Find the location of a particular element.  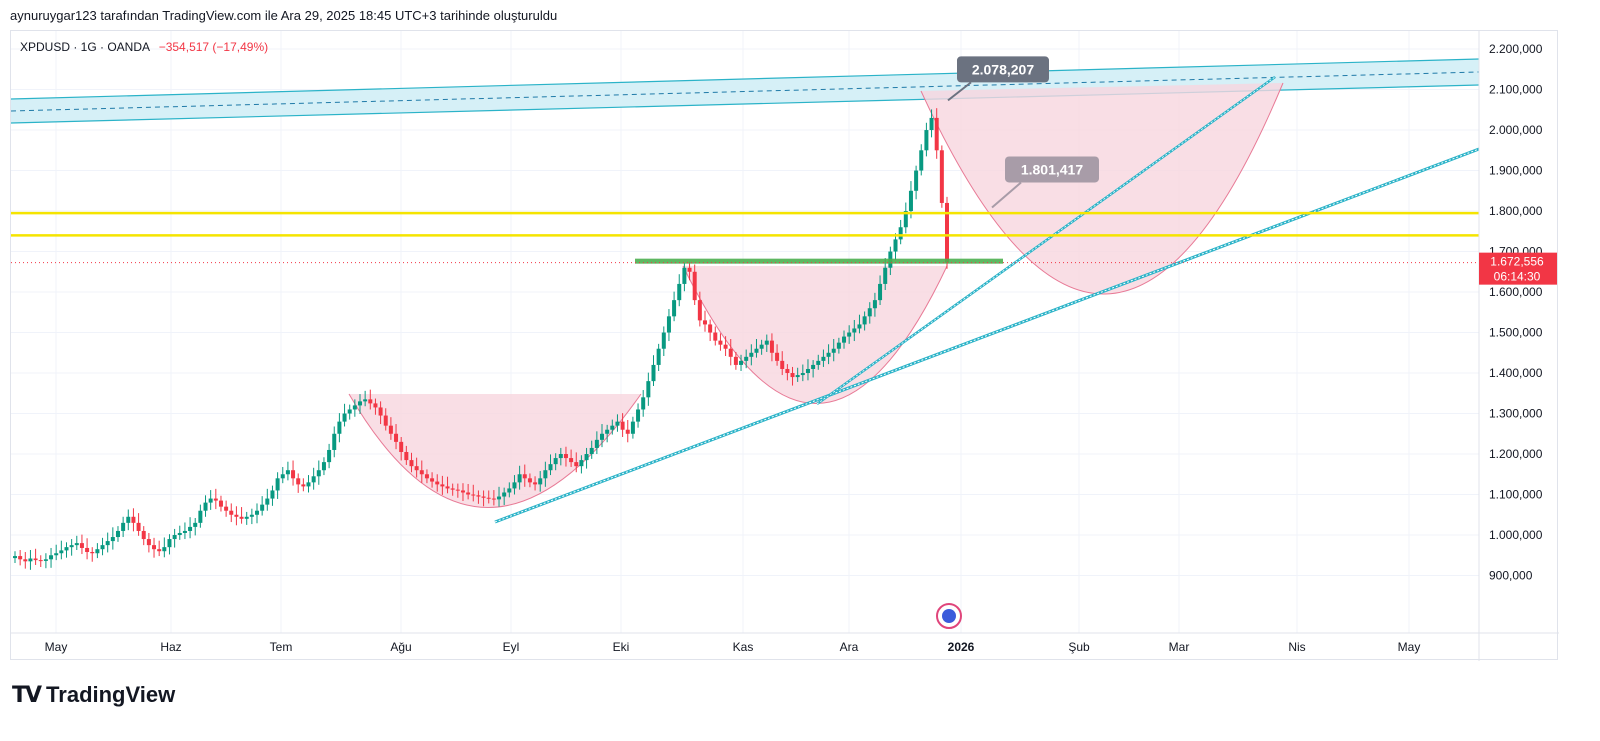

mid-callout-box is located at coordinates (1052, 169).